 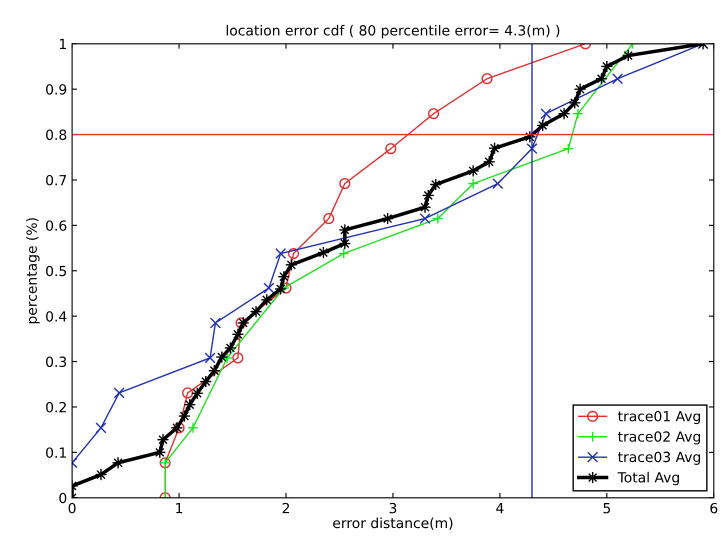 What do you see at coordinates (56, 407) in the screenshot?
I see `y-tick-label: 0.2` at bounding box center [56, 407].